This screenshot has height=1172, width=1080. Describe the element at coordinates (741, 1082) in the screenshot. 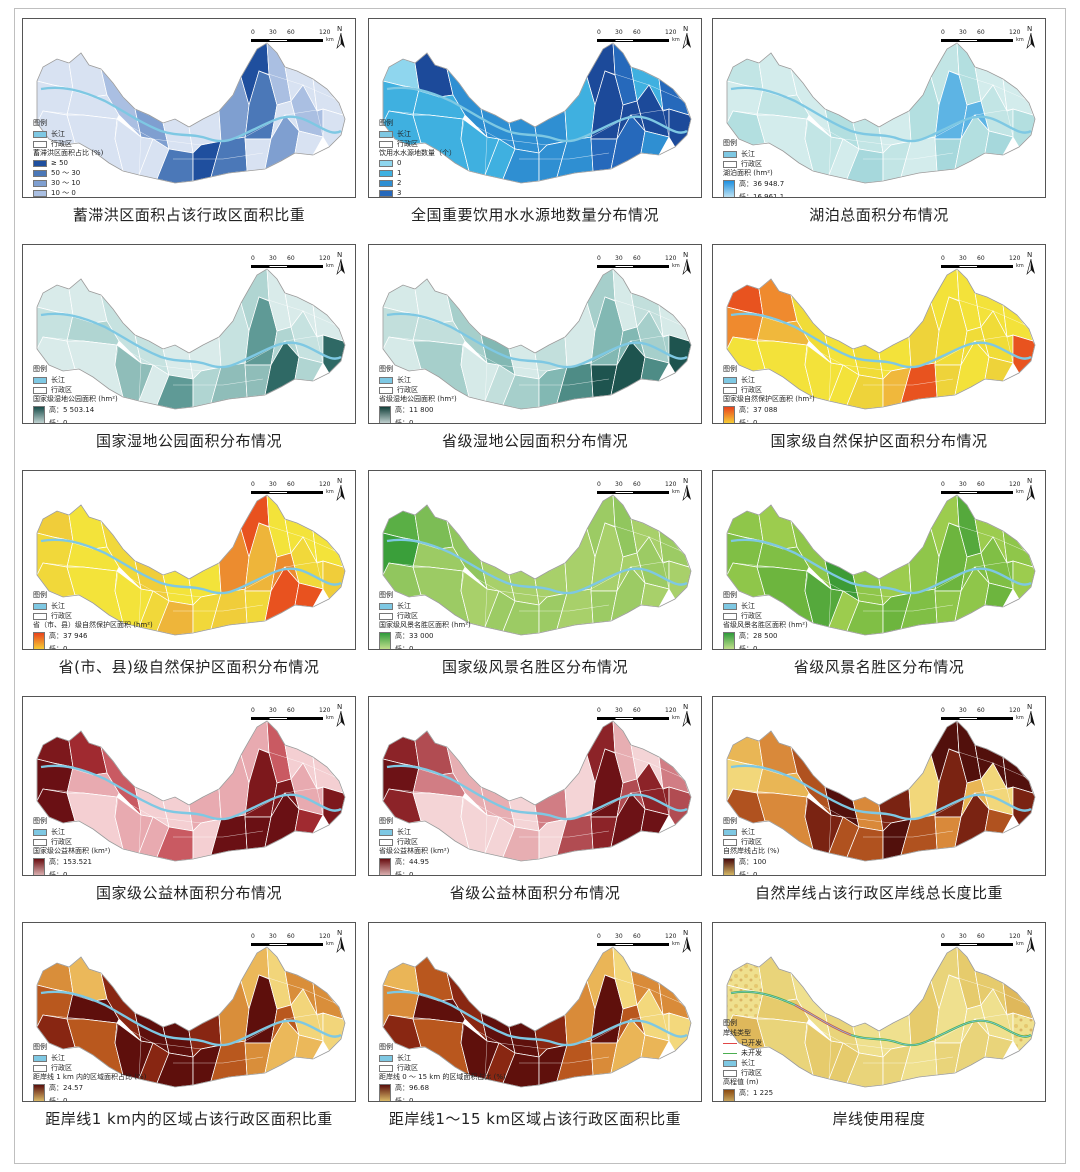

I see `legend-variable-name: 高程值 (m)` at that location.